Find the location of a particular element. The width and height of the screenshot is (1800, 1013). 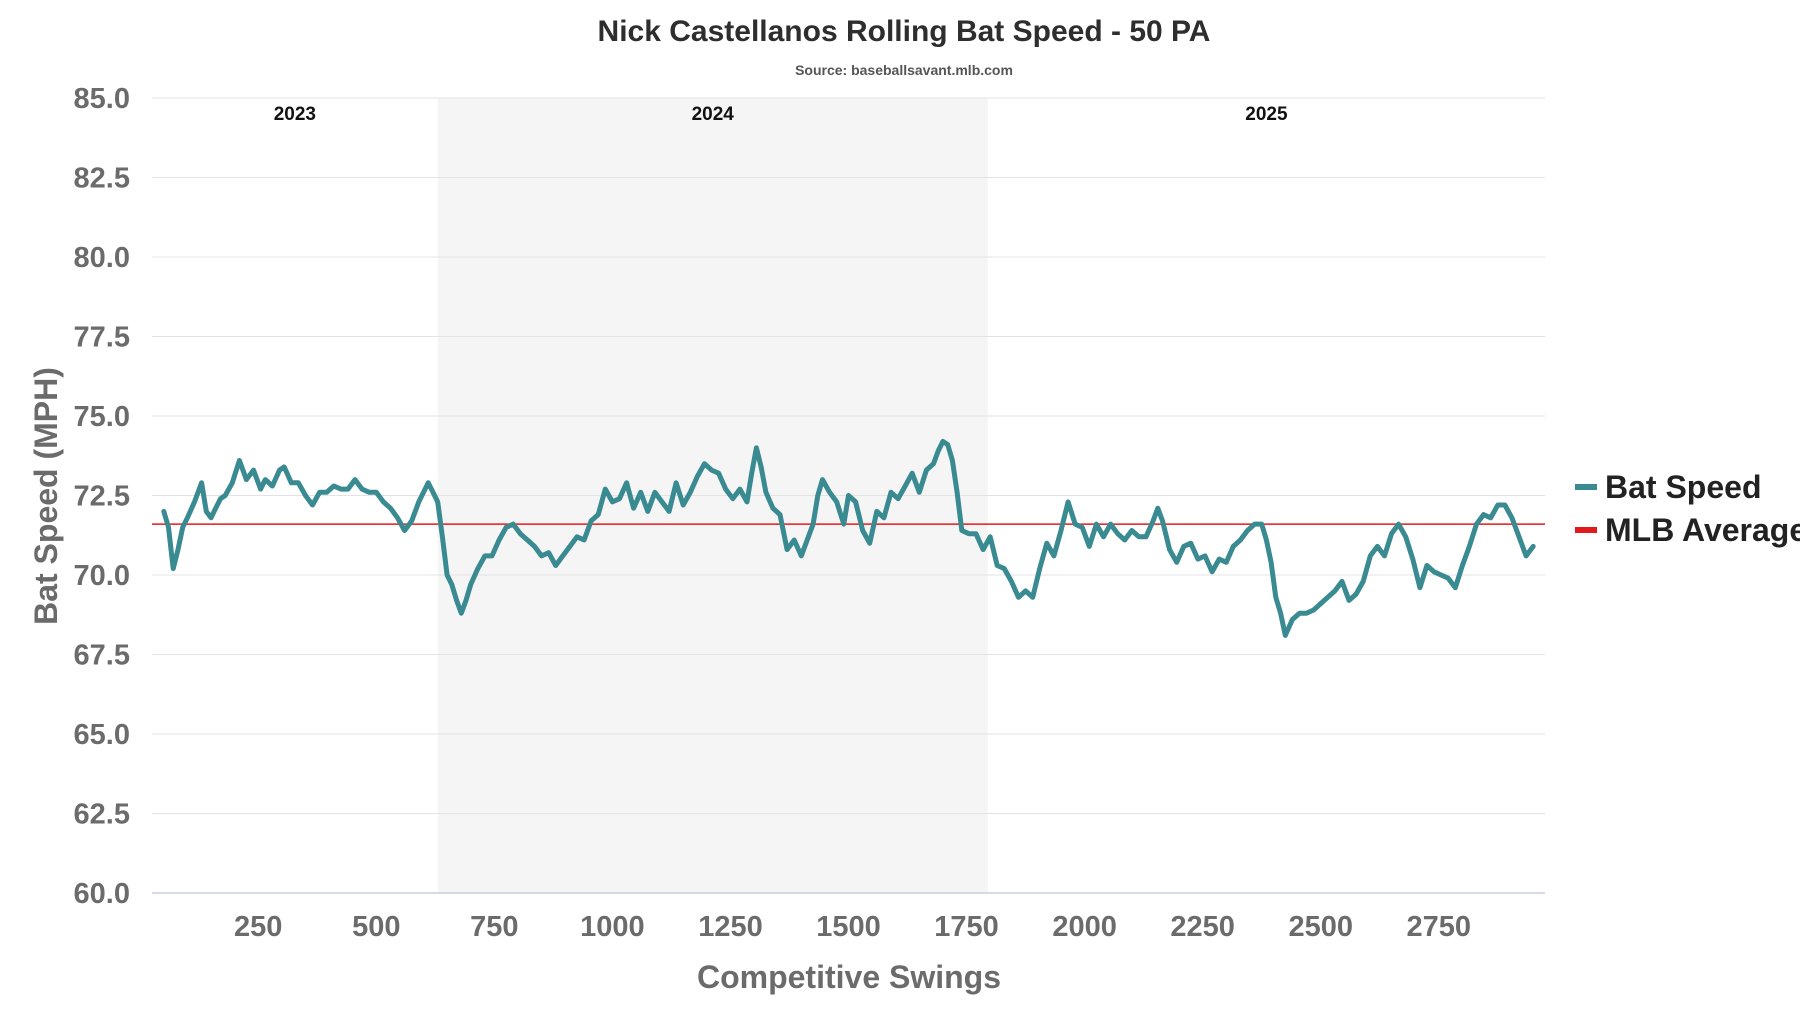

legend-label-mlb-average: MLB Average is located at coordinates (1702, 530).